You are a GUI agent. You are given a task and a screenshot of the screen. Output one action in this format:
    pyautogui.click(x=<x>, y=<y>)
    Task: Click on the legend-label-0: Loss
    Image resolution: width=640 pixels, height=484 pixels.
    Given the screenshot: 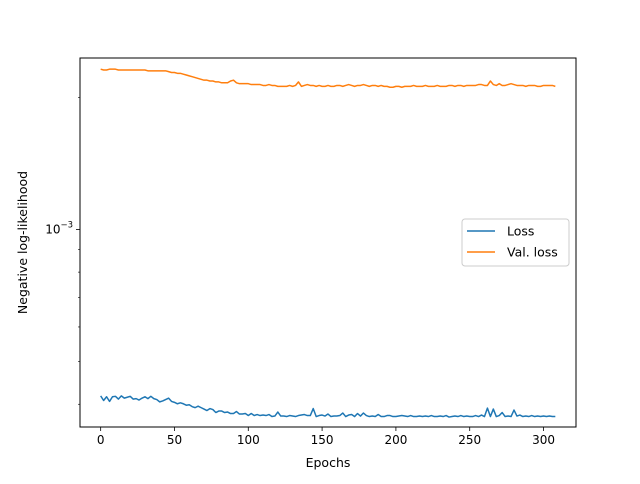 What is the action you would take?
    pyautogui.click(x=520, y=231)
    